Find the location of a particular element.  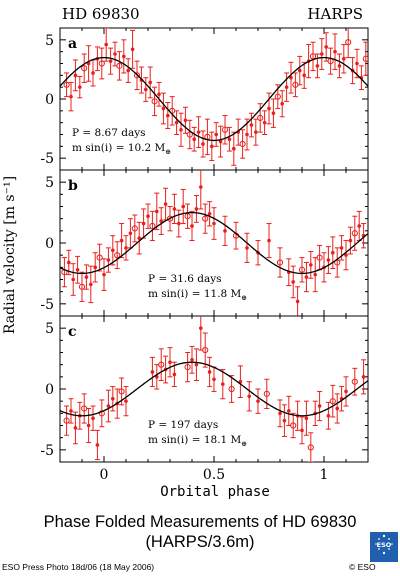

panel-letter: b is located at coordinates (73, 186).